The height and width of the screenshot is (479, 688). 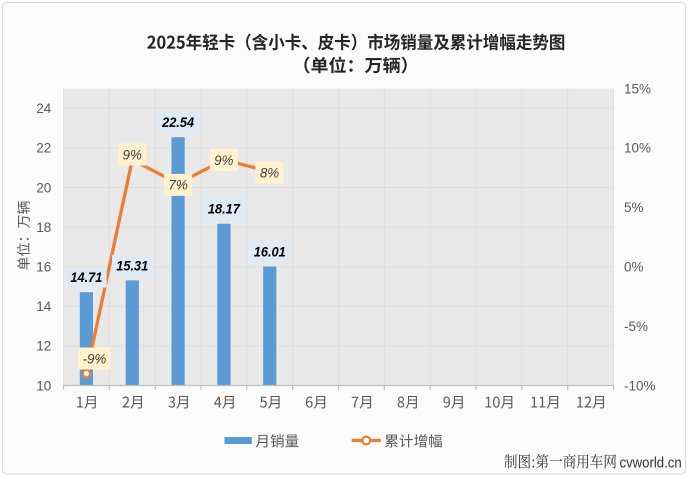 What do you see at coordinates (43, 346) in the screenshot?
I see `svg-text: 12` at bounding box center [43, 346].